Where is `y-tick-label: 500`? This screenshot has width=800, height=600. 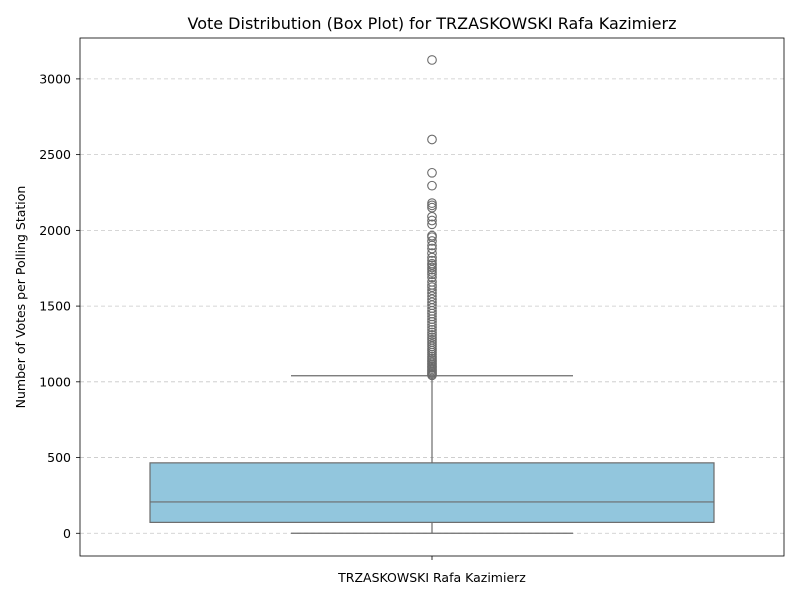 y-tick-label: 500 is located at coordinates (59, 457).